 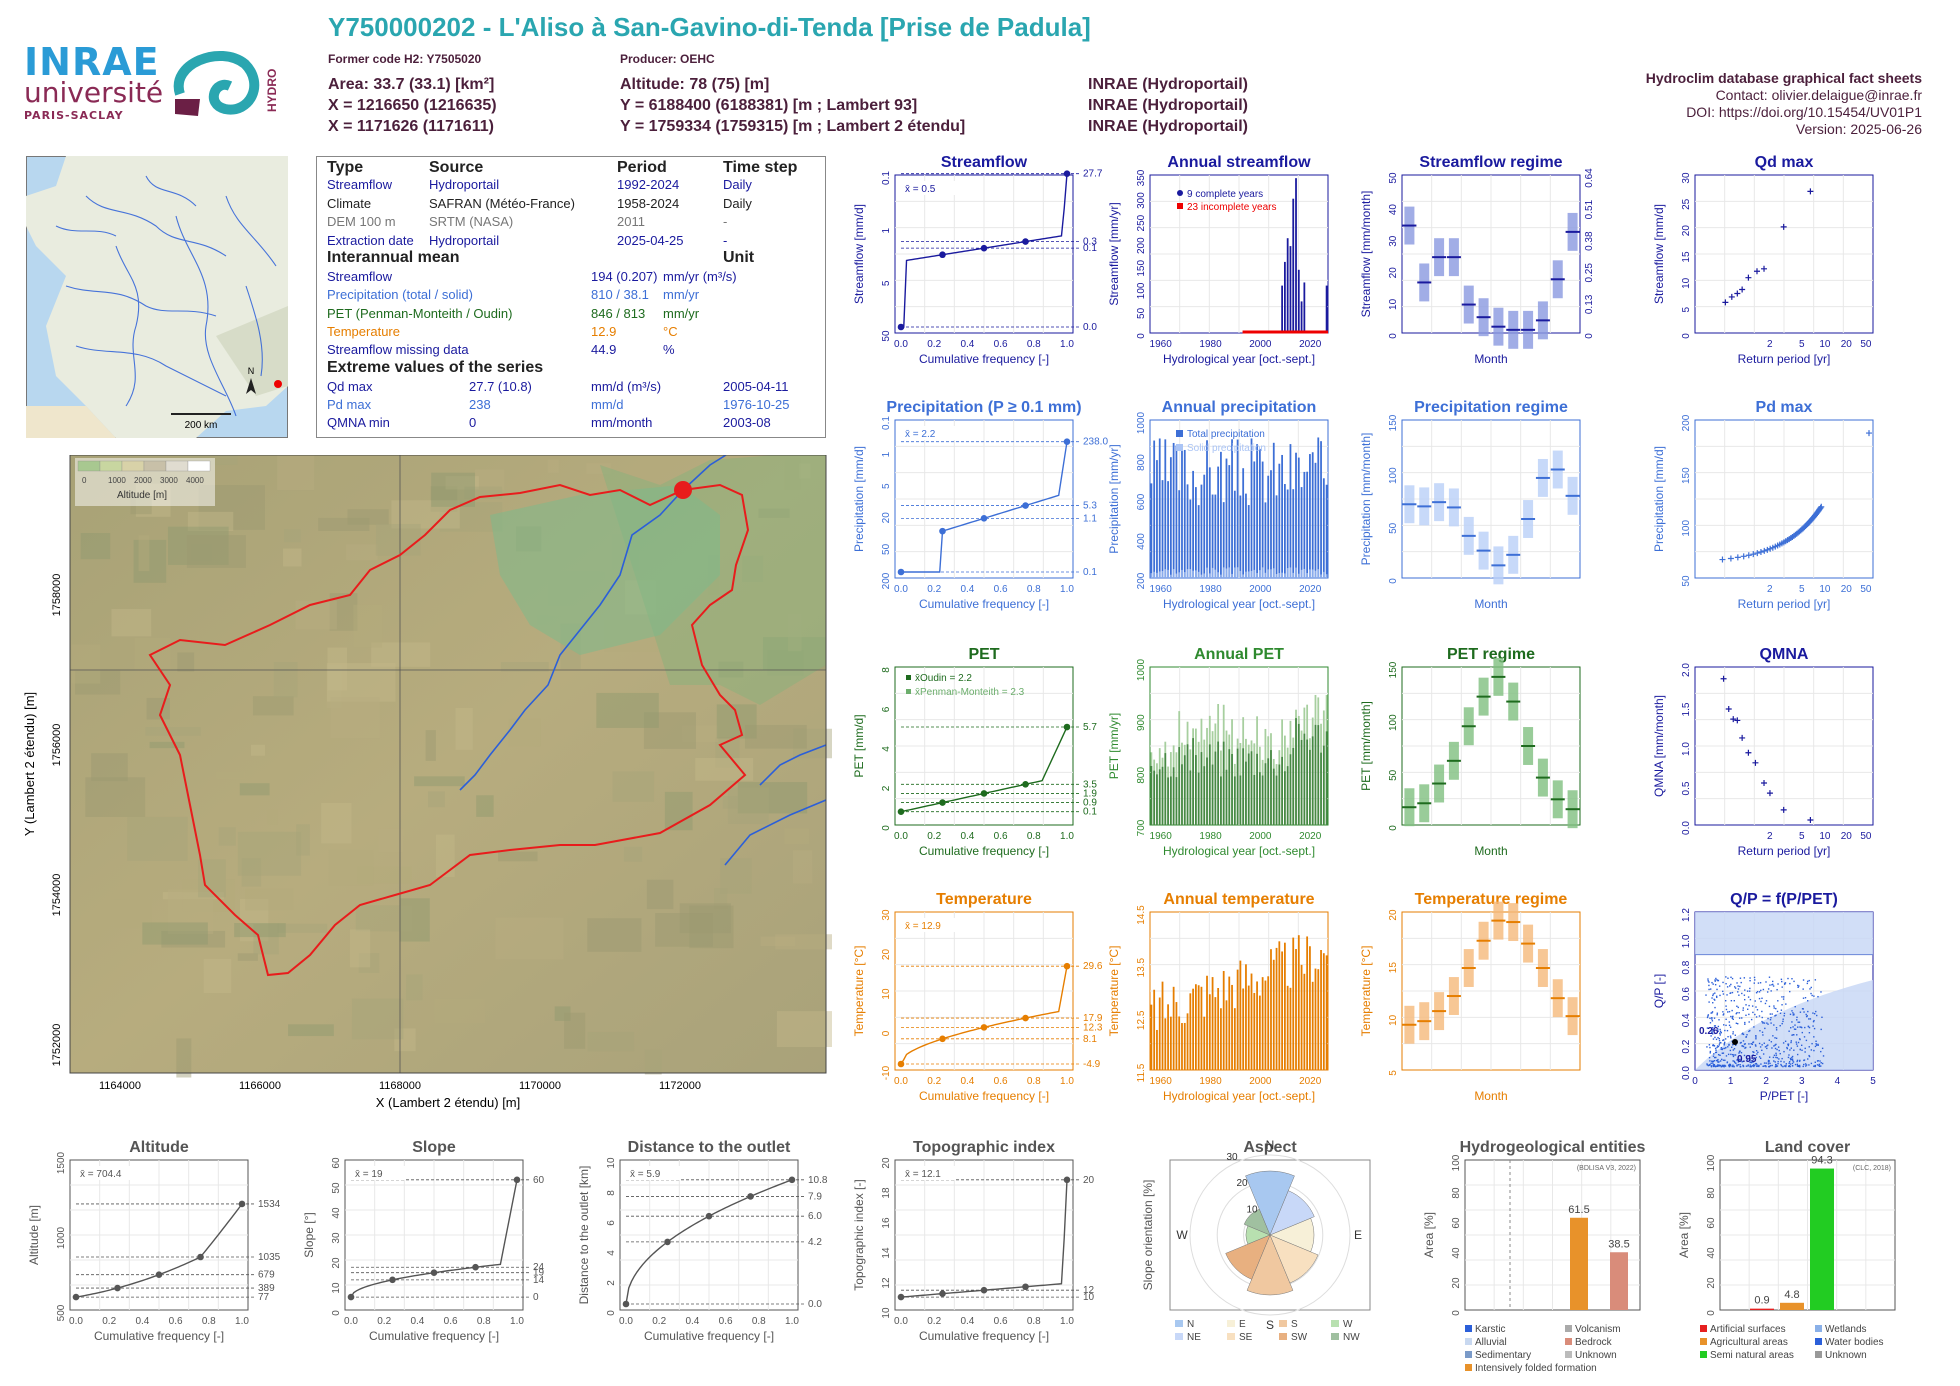 What do you see at coordinates (886, 454) in the screenshot?
I see `y-tick: 1` at bounding box center [886, 454].